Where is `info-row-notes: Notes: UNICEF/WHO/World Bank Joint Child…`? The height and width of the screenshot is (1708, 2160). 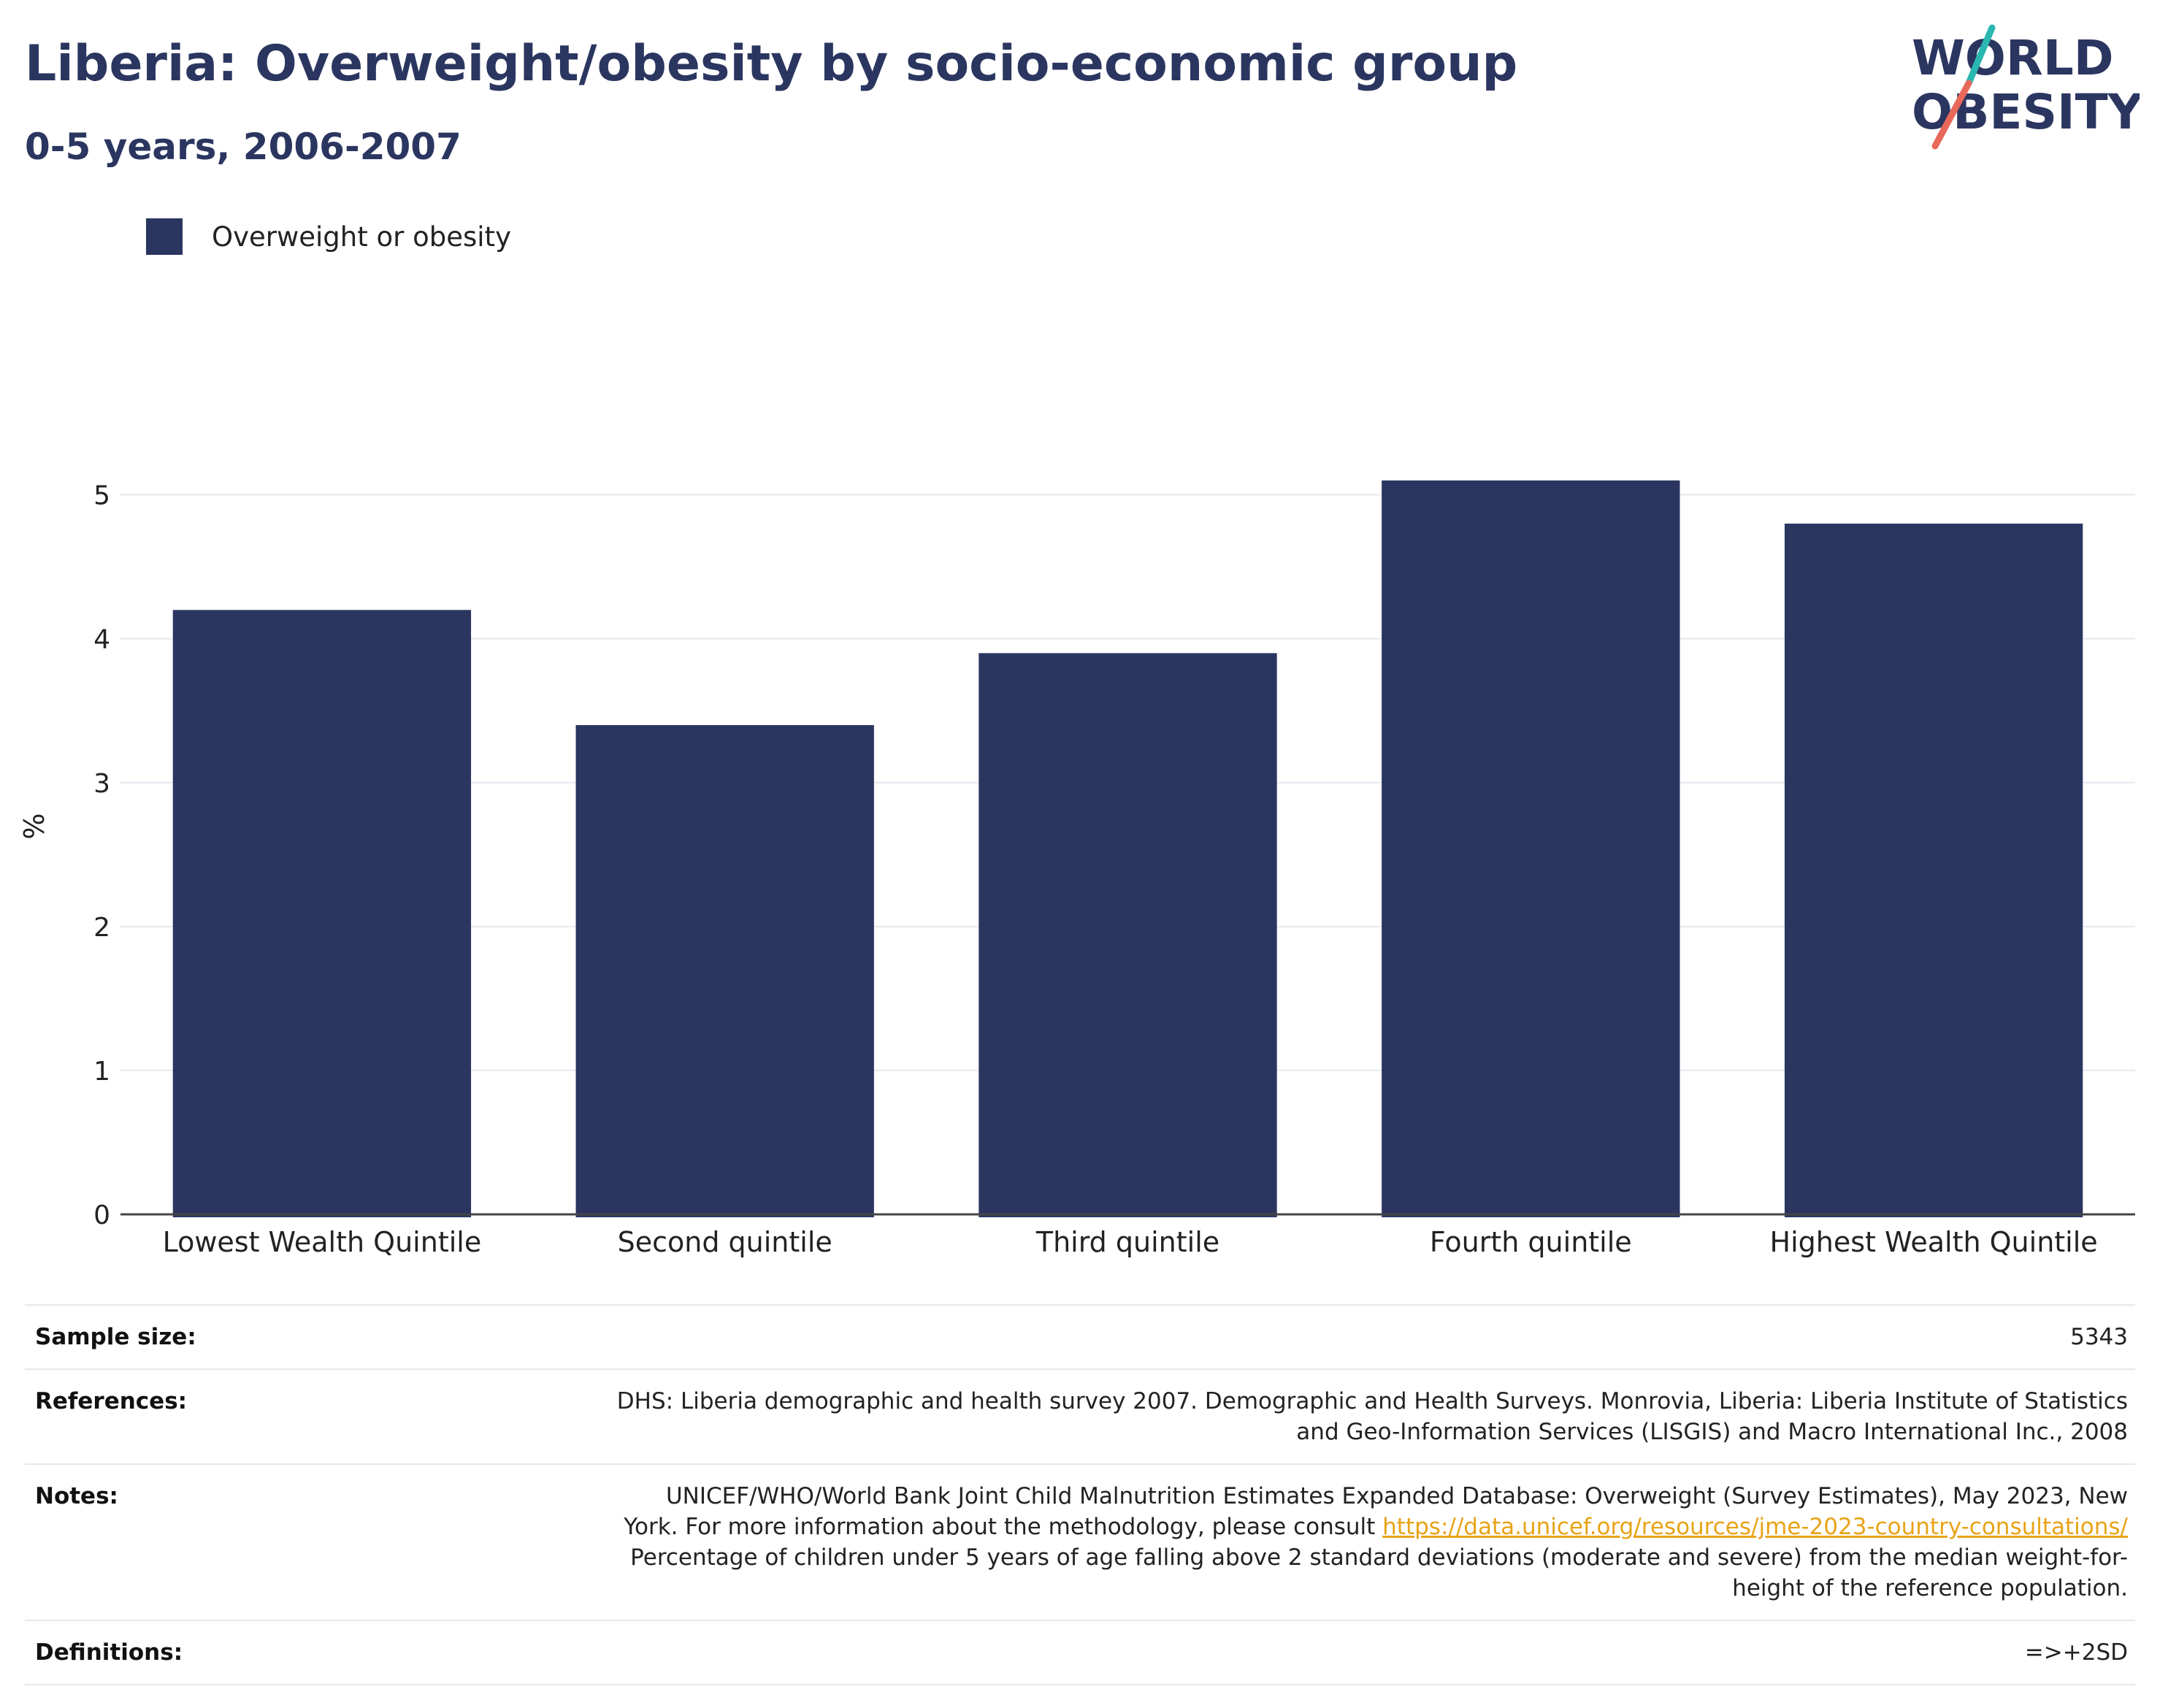 info-row-notes: Notes: UNICEF/WHO/World Bank Joint Child… is located at coordinates (1080, 1542).